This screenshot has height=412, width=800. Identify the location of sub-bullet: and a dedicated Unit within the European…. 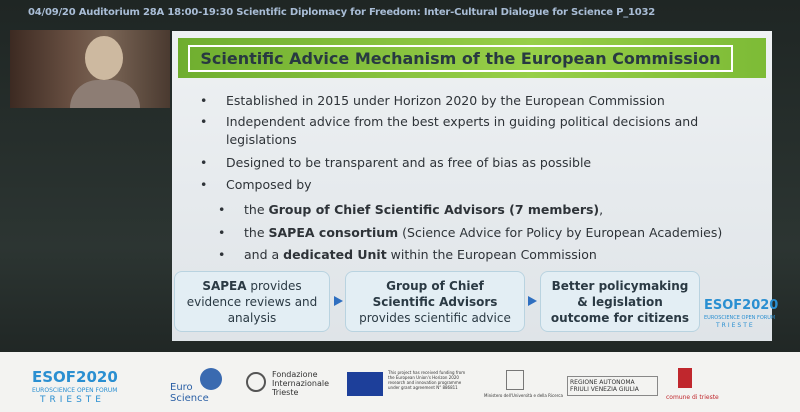
(407, 254).